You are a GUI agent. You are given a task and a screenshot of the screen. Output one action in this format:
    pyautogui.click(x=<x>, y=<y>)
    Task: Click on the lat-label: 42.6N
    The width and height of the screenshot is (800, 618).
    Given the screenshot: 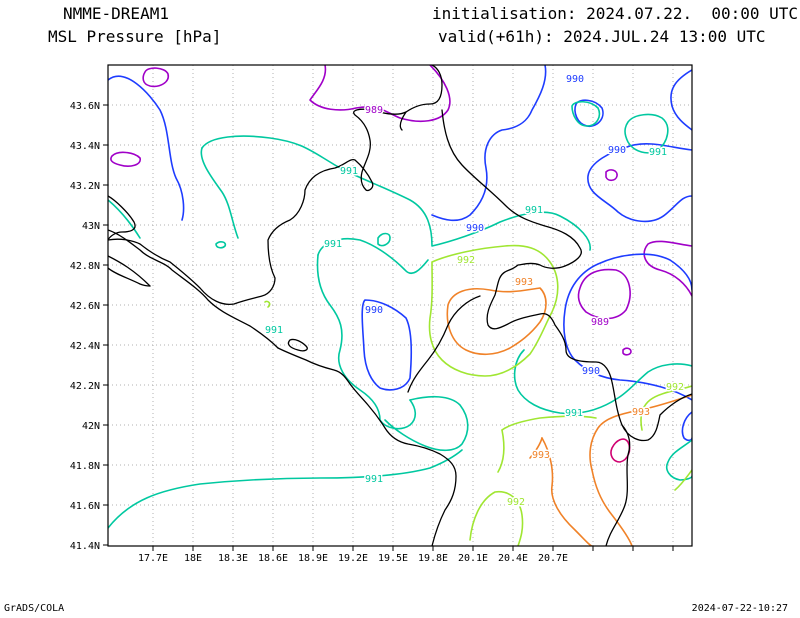 What is the action you would take?
    pyautogui.click(x=85, y=306)
    